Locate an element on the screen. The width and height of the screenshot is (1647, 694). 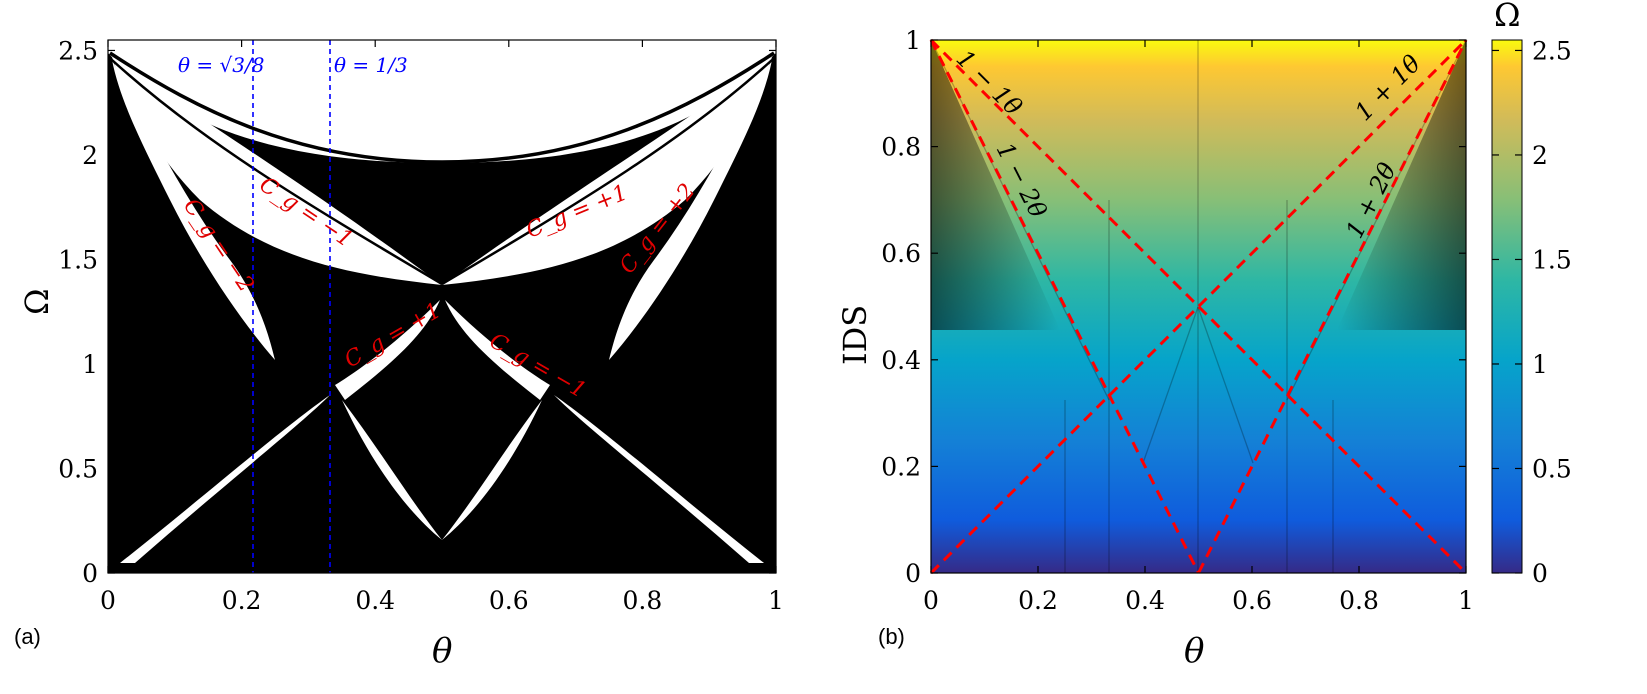
gap-cg-minus2 is located at coordinates (193, 210).